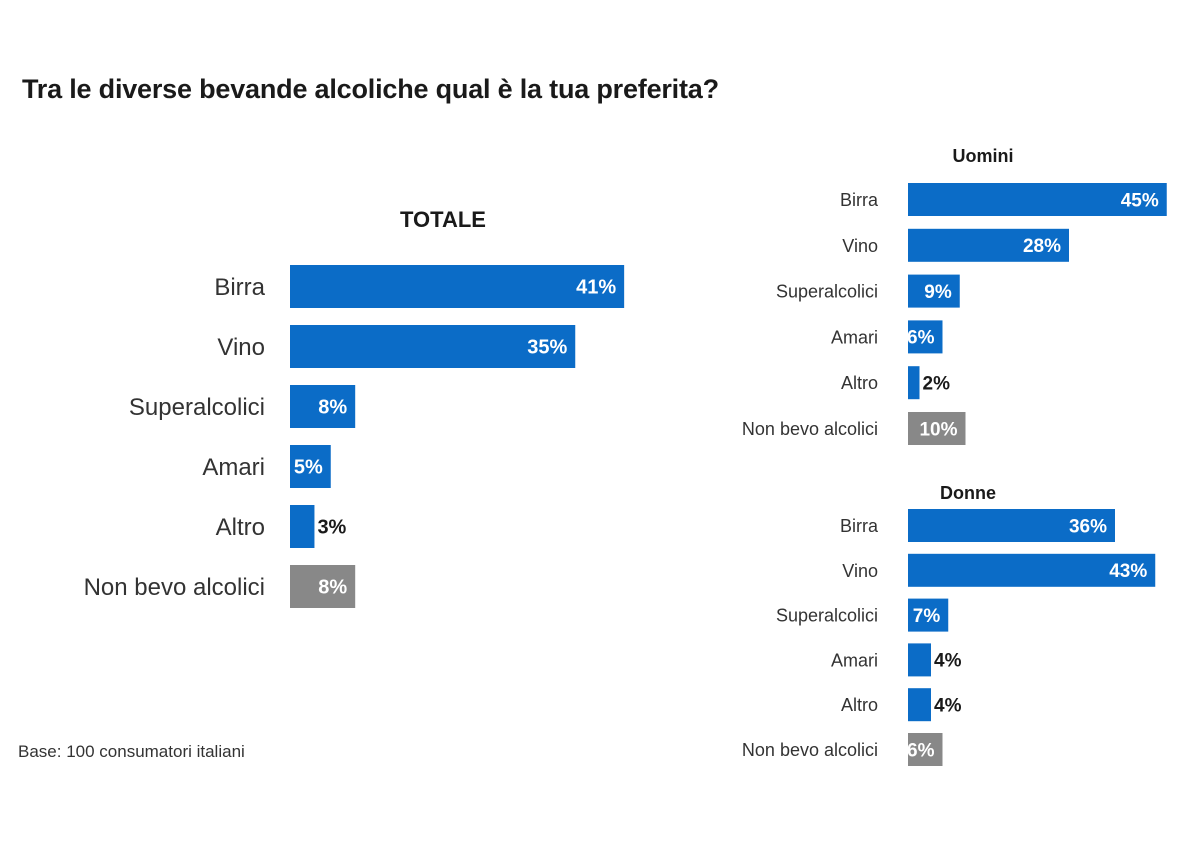  Describe the element at coordinates (131, 751) in the screenshot. I see `footnote: Base: 100 consumatori italiani` at that location.